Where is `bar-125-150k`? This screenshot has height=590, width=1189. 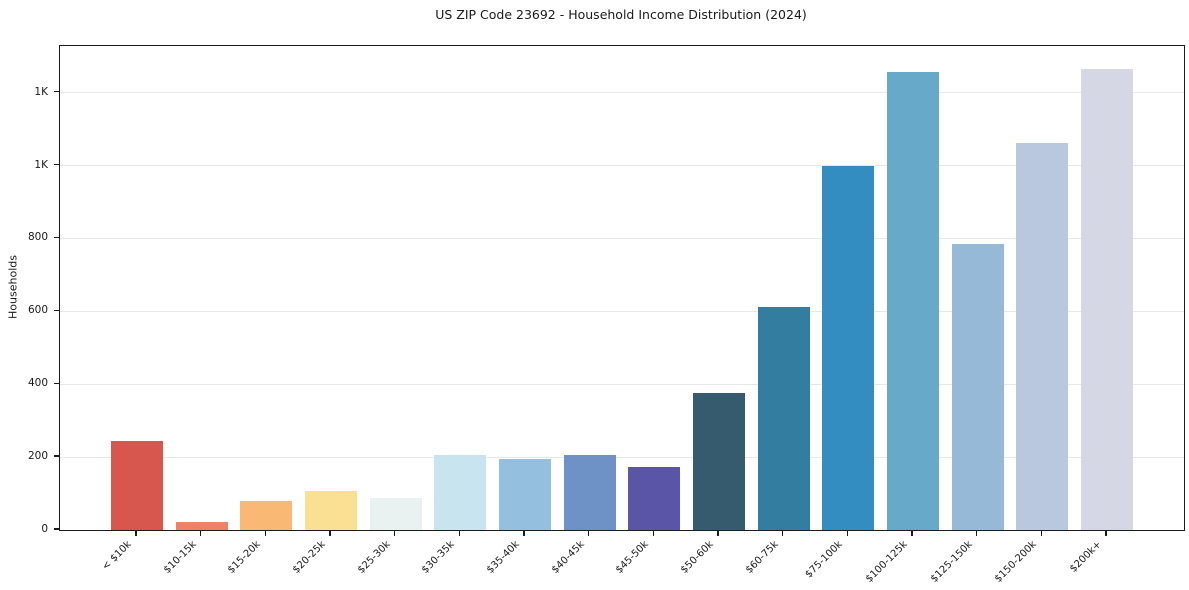
bar-125-150k is located at coordinates (977, 386).